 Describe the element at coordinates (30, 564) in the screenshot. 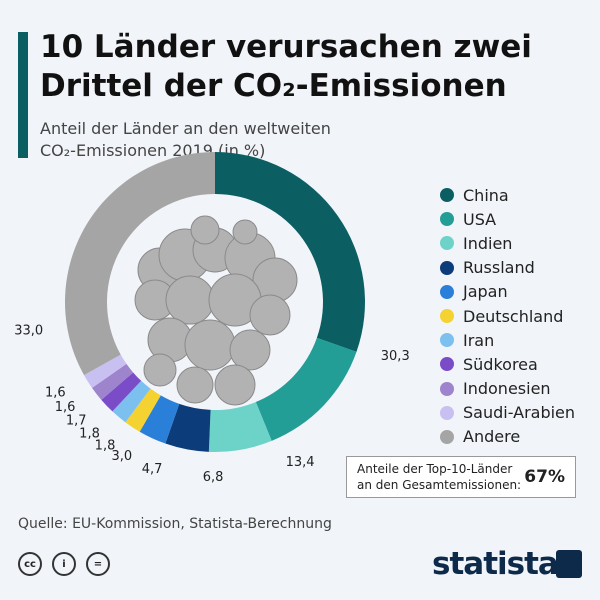

I see `cc-icon: cc` at that location.